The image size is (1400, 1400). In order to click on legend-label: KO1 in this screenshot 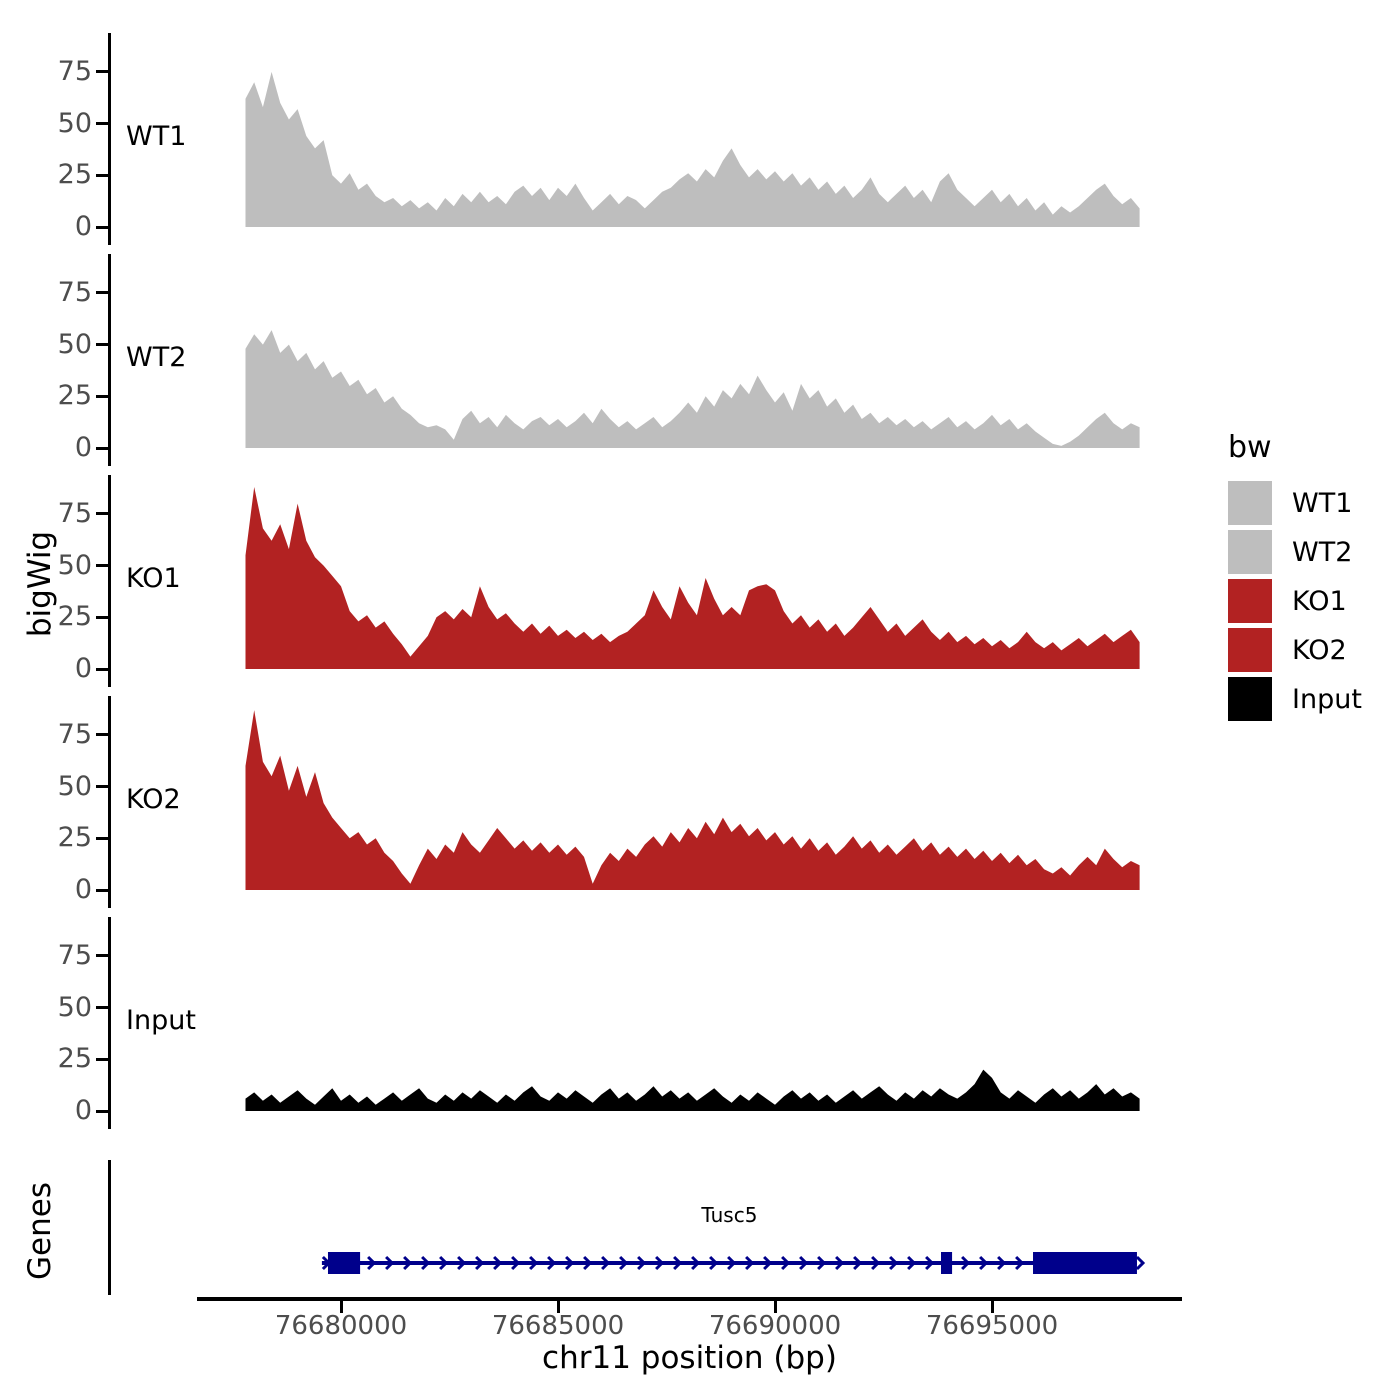, I will do `click(1319, 601)`.